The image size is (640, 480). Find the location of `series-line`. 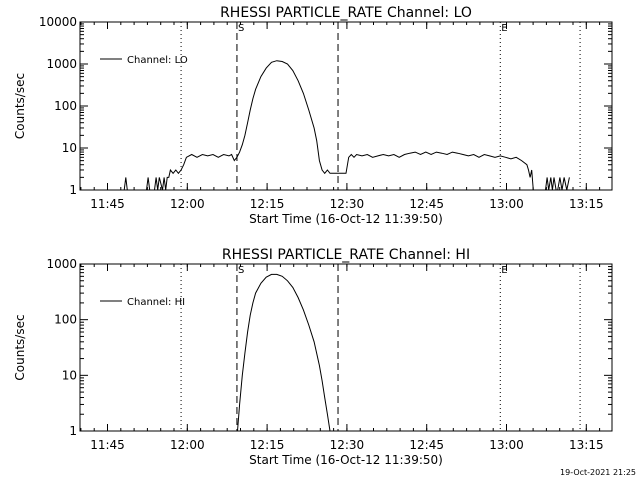

series-line is located at coordinates (284, 352).